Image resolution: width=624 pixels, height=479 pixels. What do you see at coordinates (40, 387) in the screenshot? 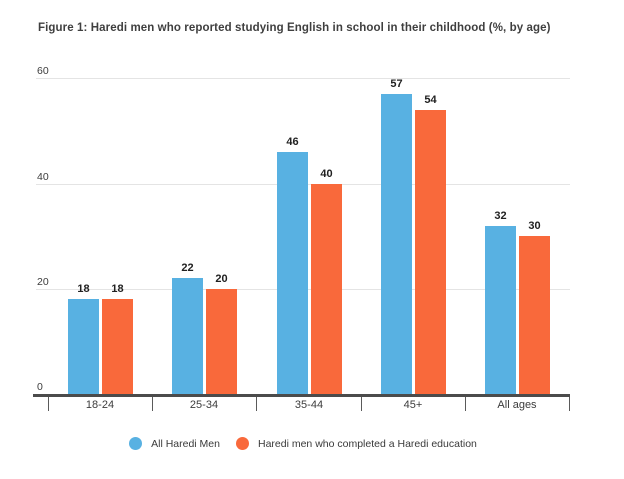
I see `y-axis-tick-label: 0` at bounding box center [40, 387].